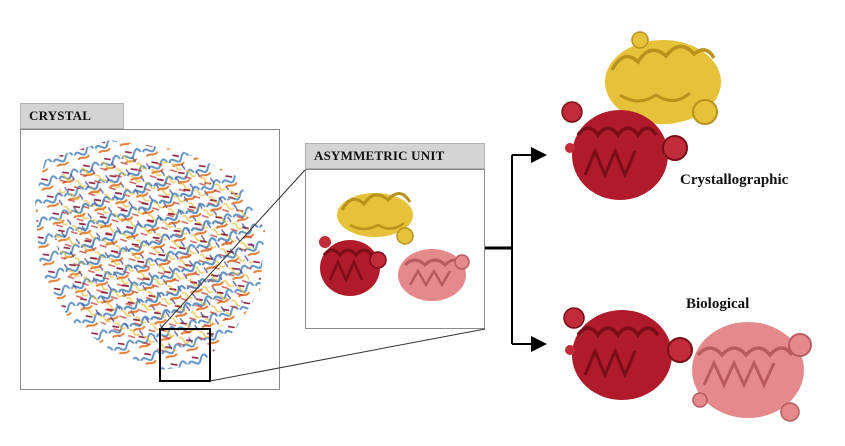 This screenshot has width=845, height=446. I want to click on protein-crystal-lattice-icon, so click(150, 255).